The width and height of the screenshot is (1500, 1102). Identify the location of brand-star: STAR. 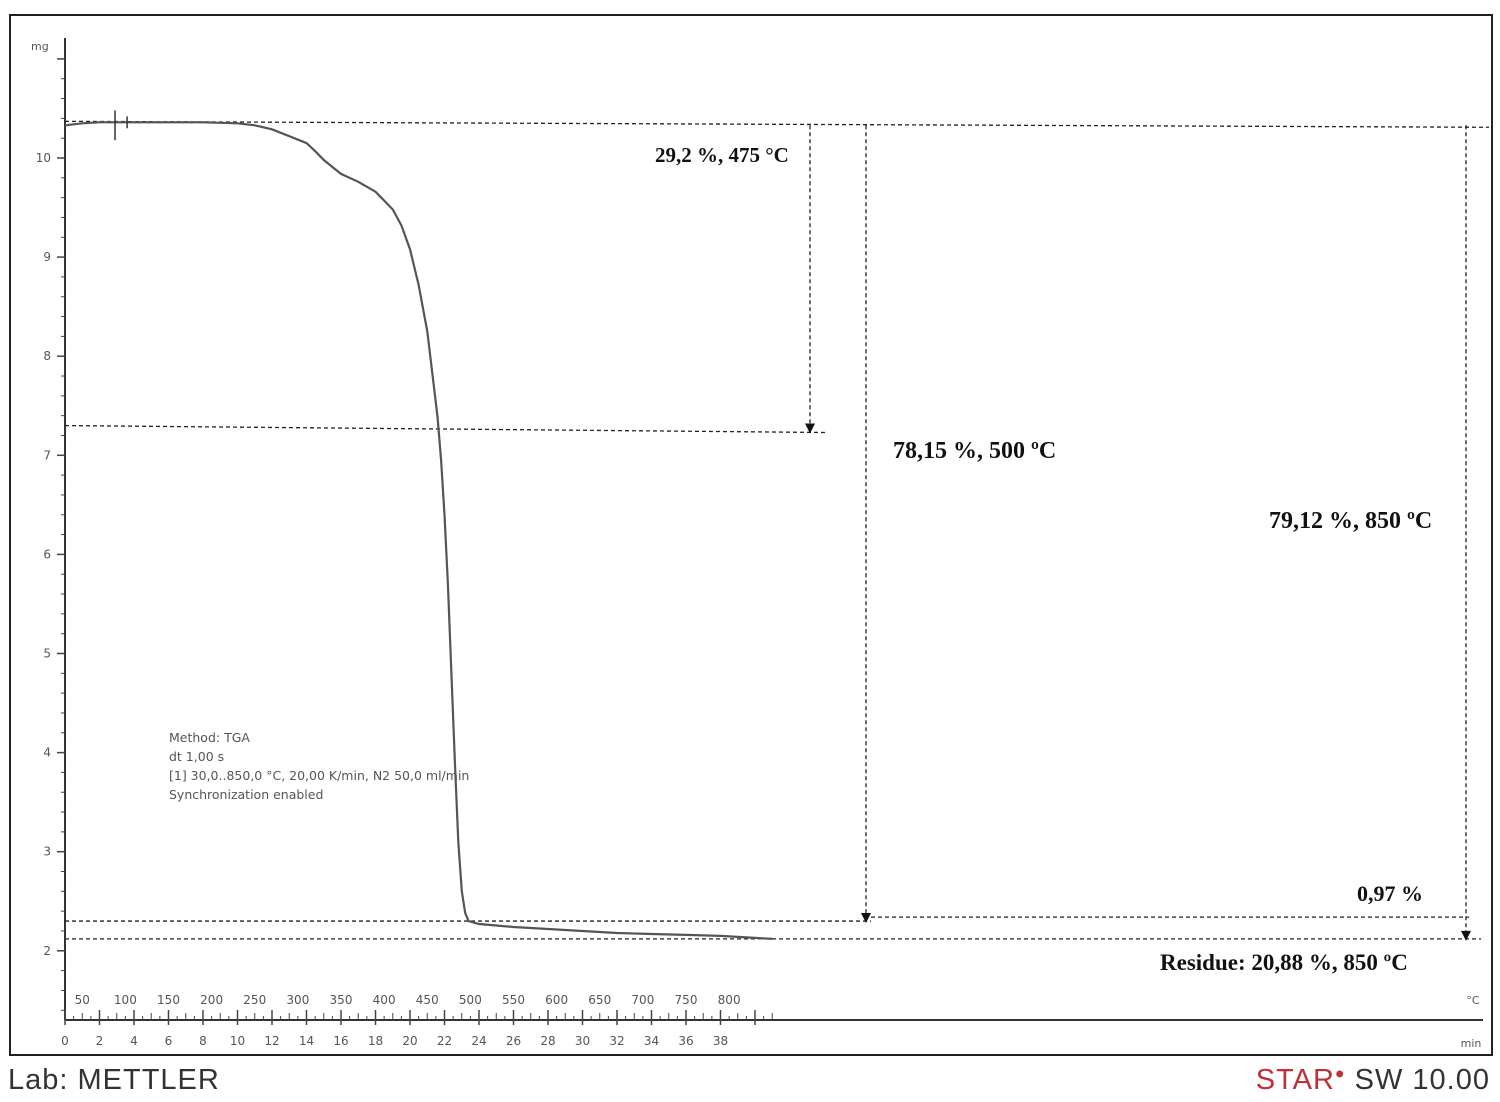
(1295, 1080).